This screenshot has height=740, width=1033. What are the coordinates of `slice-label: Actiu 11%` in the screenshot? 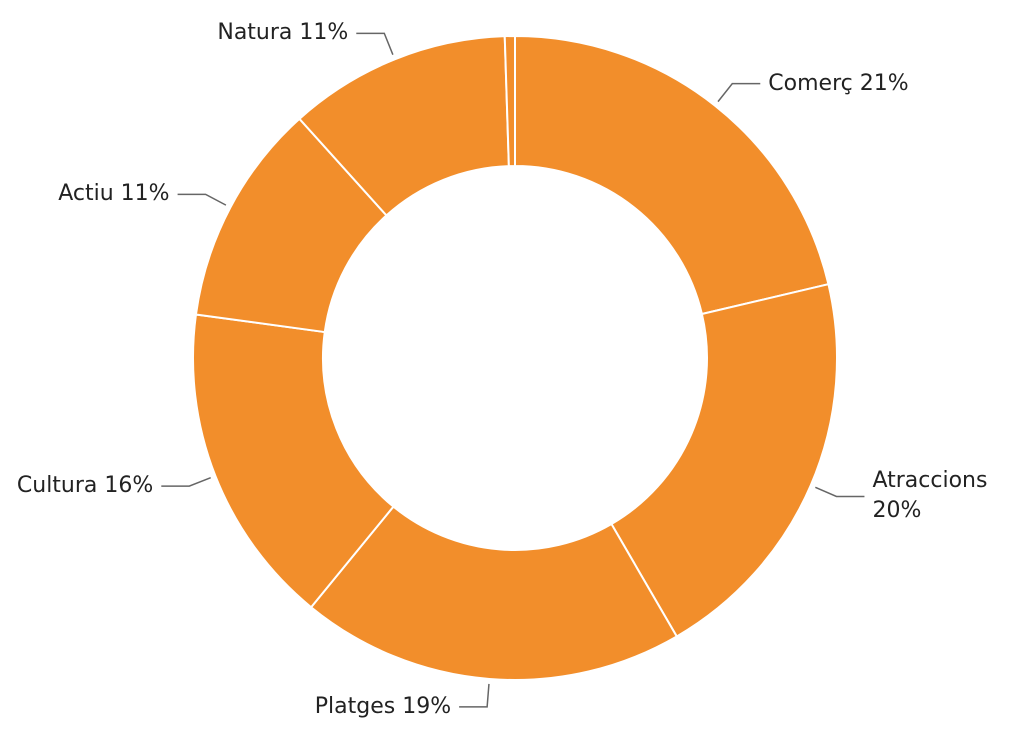 It's located at (114, 194).